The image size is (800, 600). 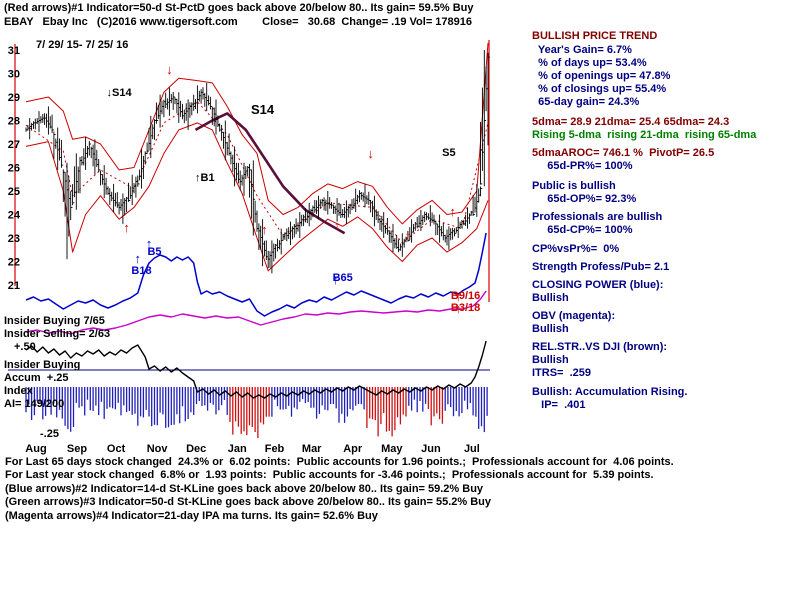 What do you see at coordinates (49, 434) in the screenshot?
I see `scale-minus-25-label: -.25` at bounding box center [49, 434].